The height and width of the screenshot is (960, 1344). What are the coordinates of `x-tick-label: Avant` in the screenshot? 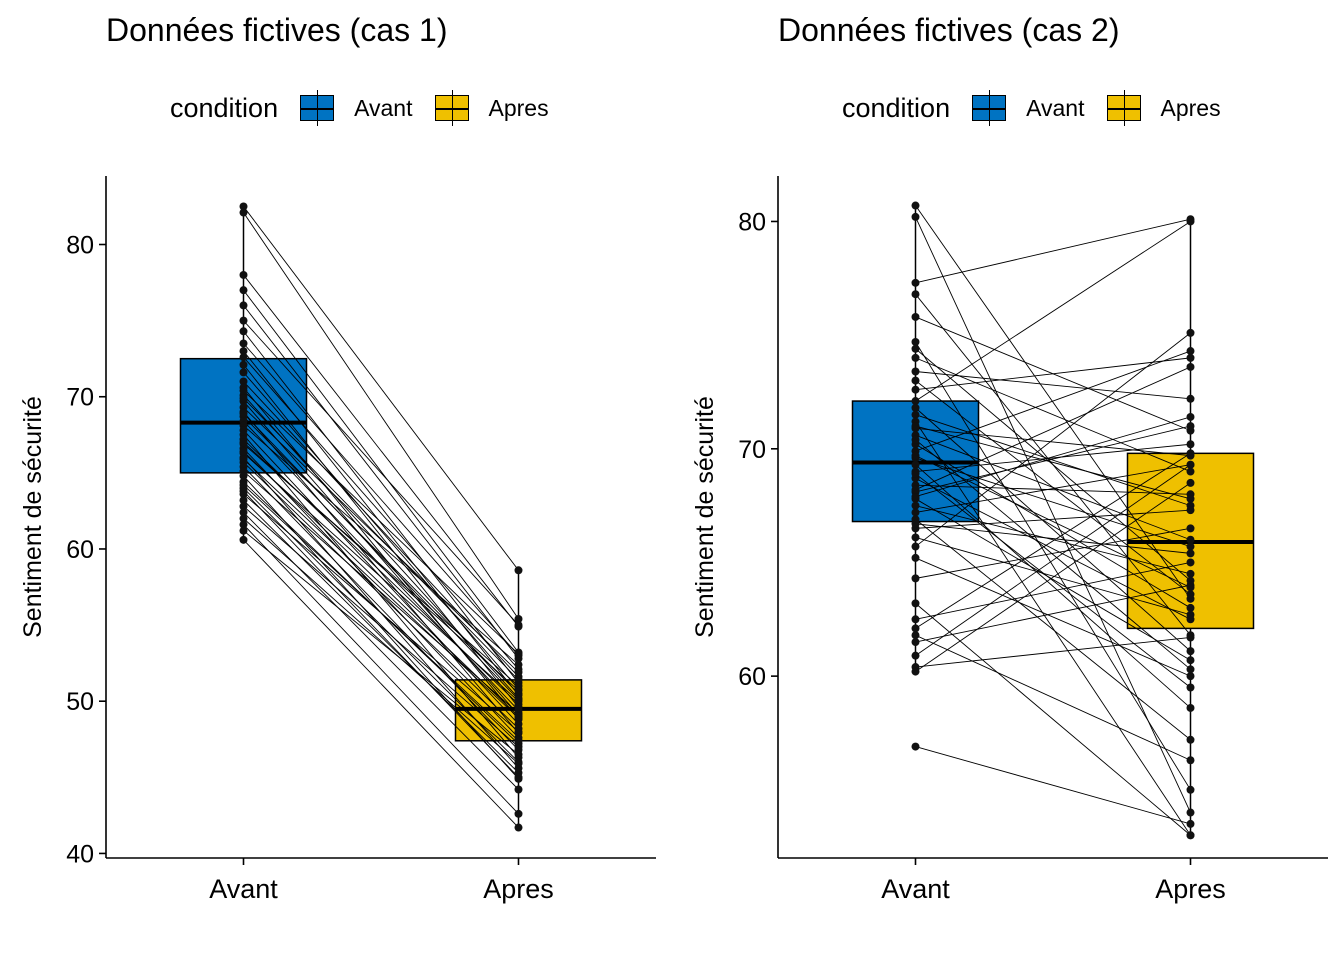 It's located at (915, 889).